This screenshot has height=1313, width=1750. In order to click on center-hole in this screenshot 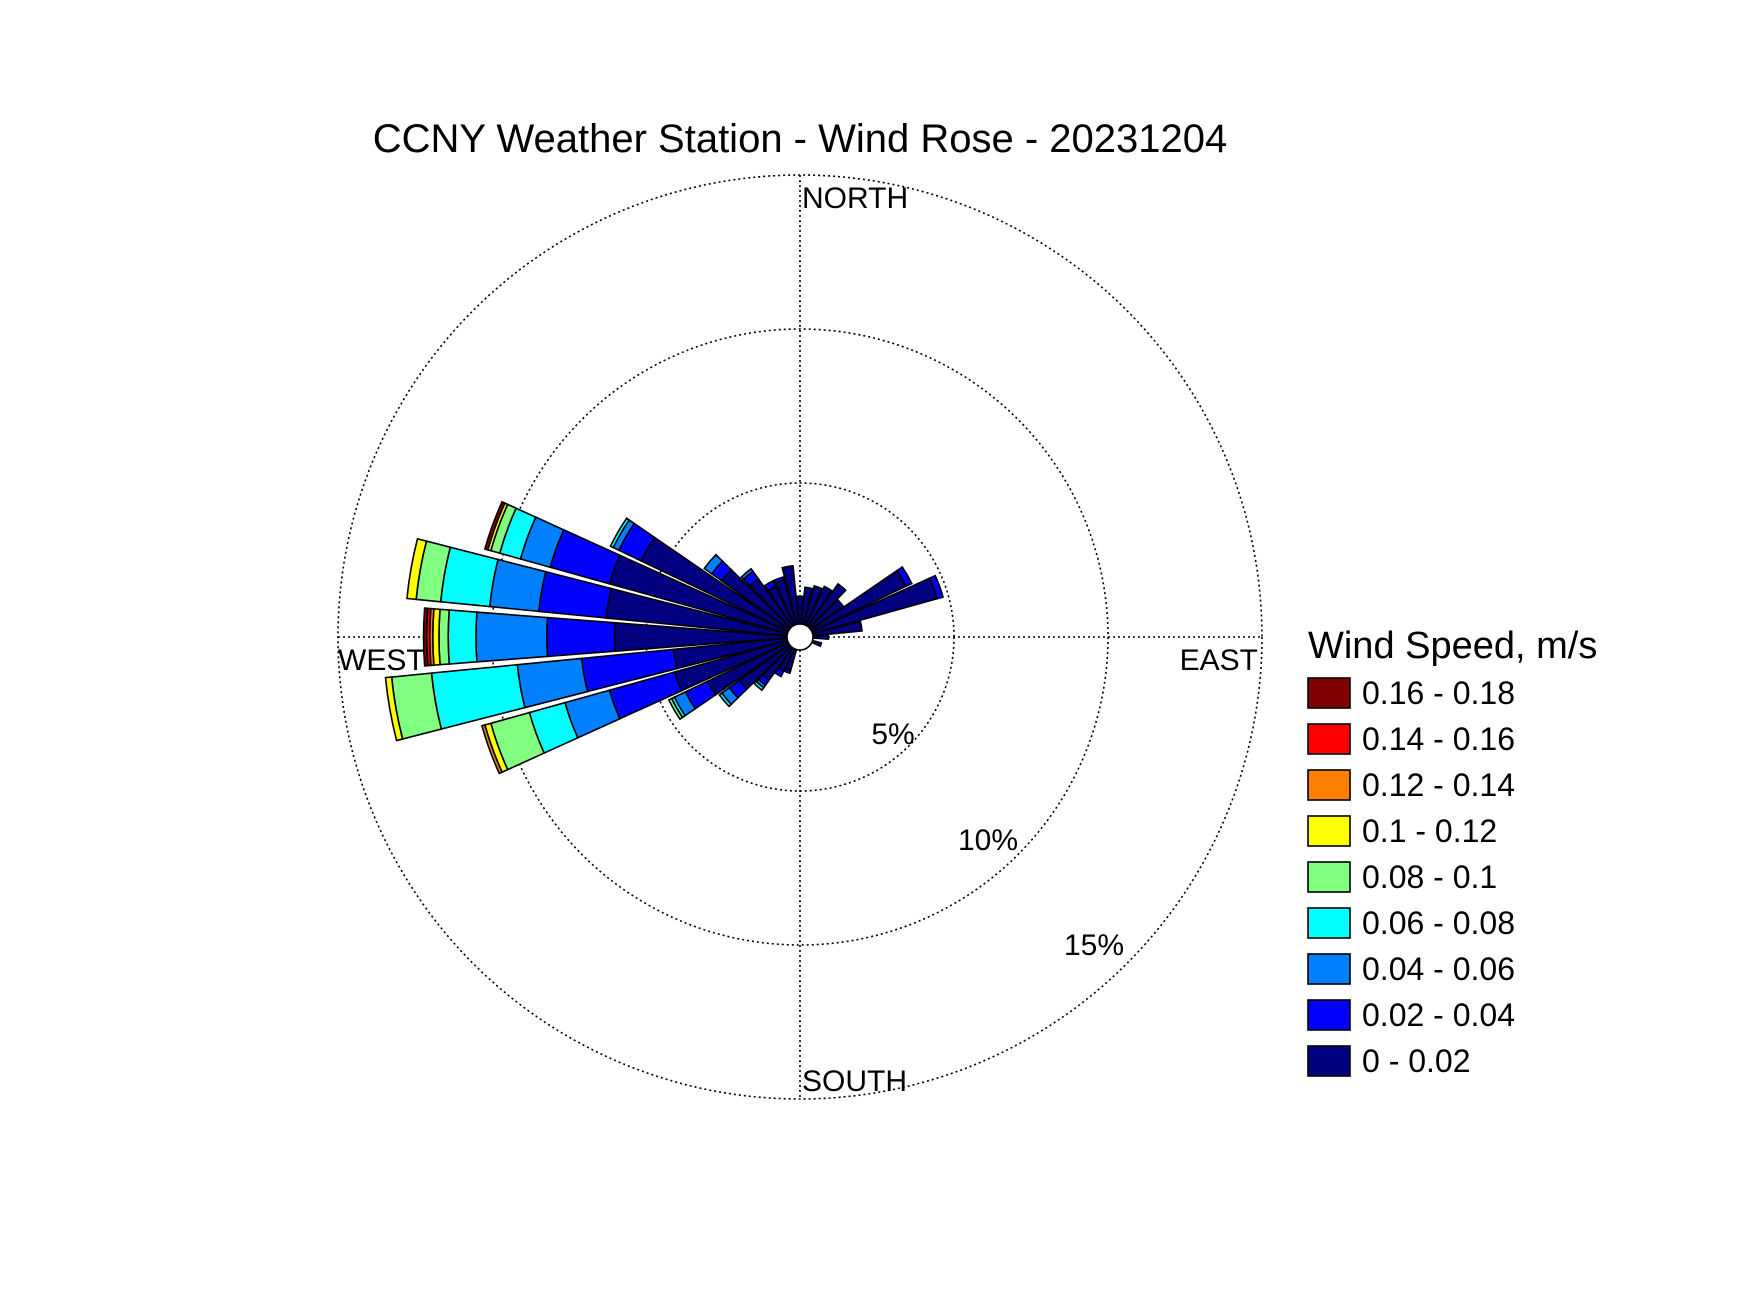, I will do `click(800, 637)`.